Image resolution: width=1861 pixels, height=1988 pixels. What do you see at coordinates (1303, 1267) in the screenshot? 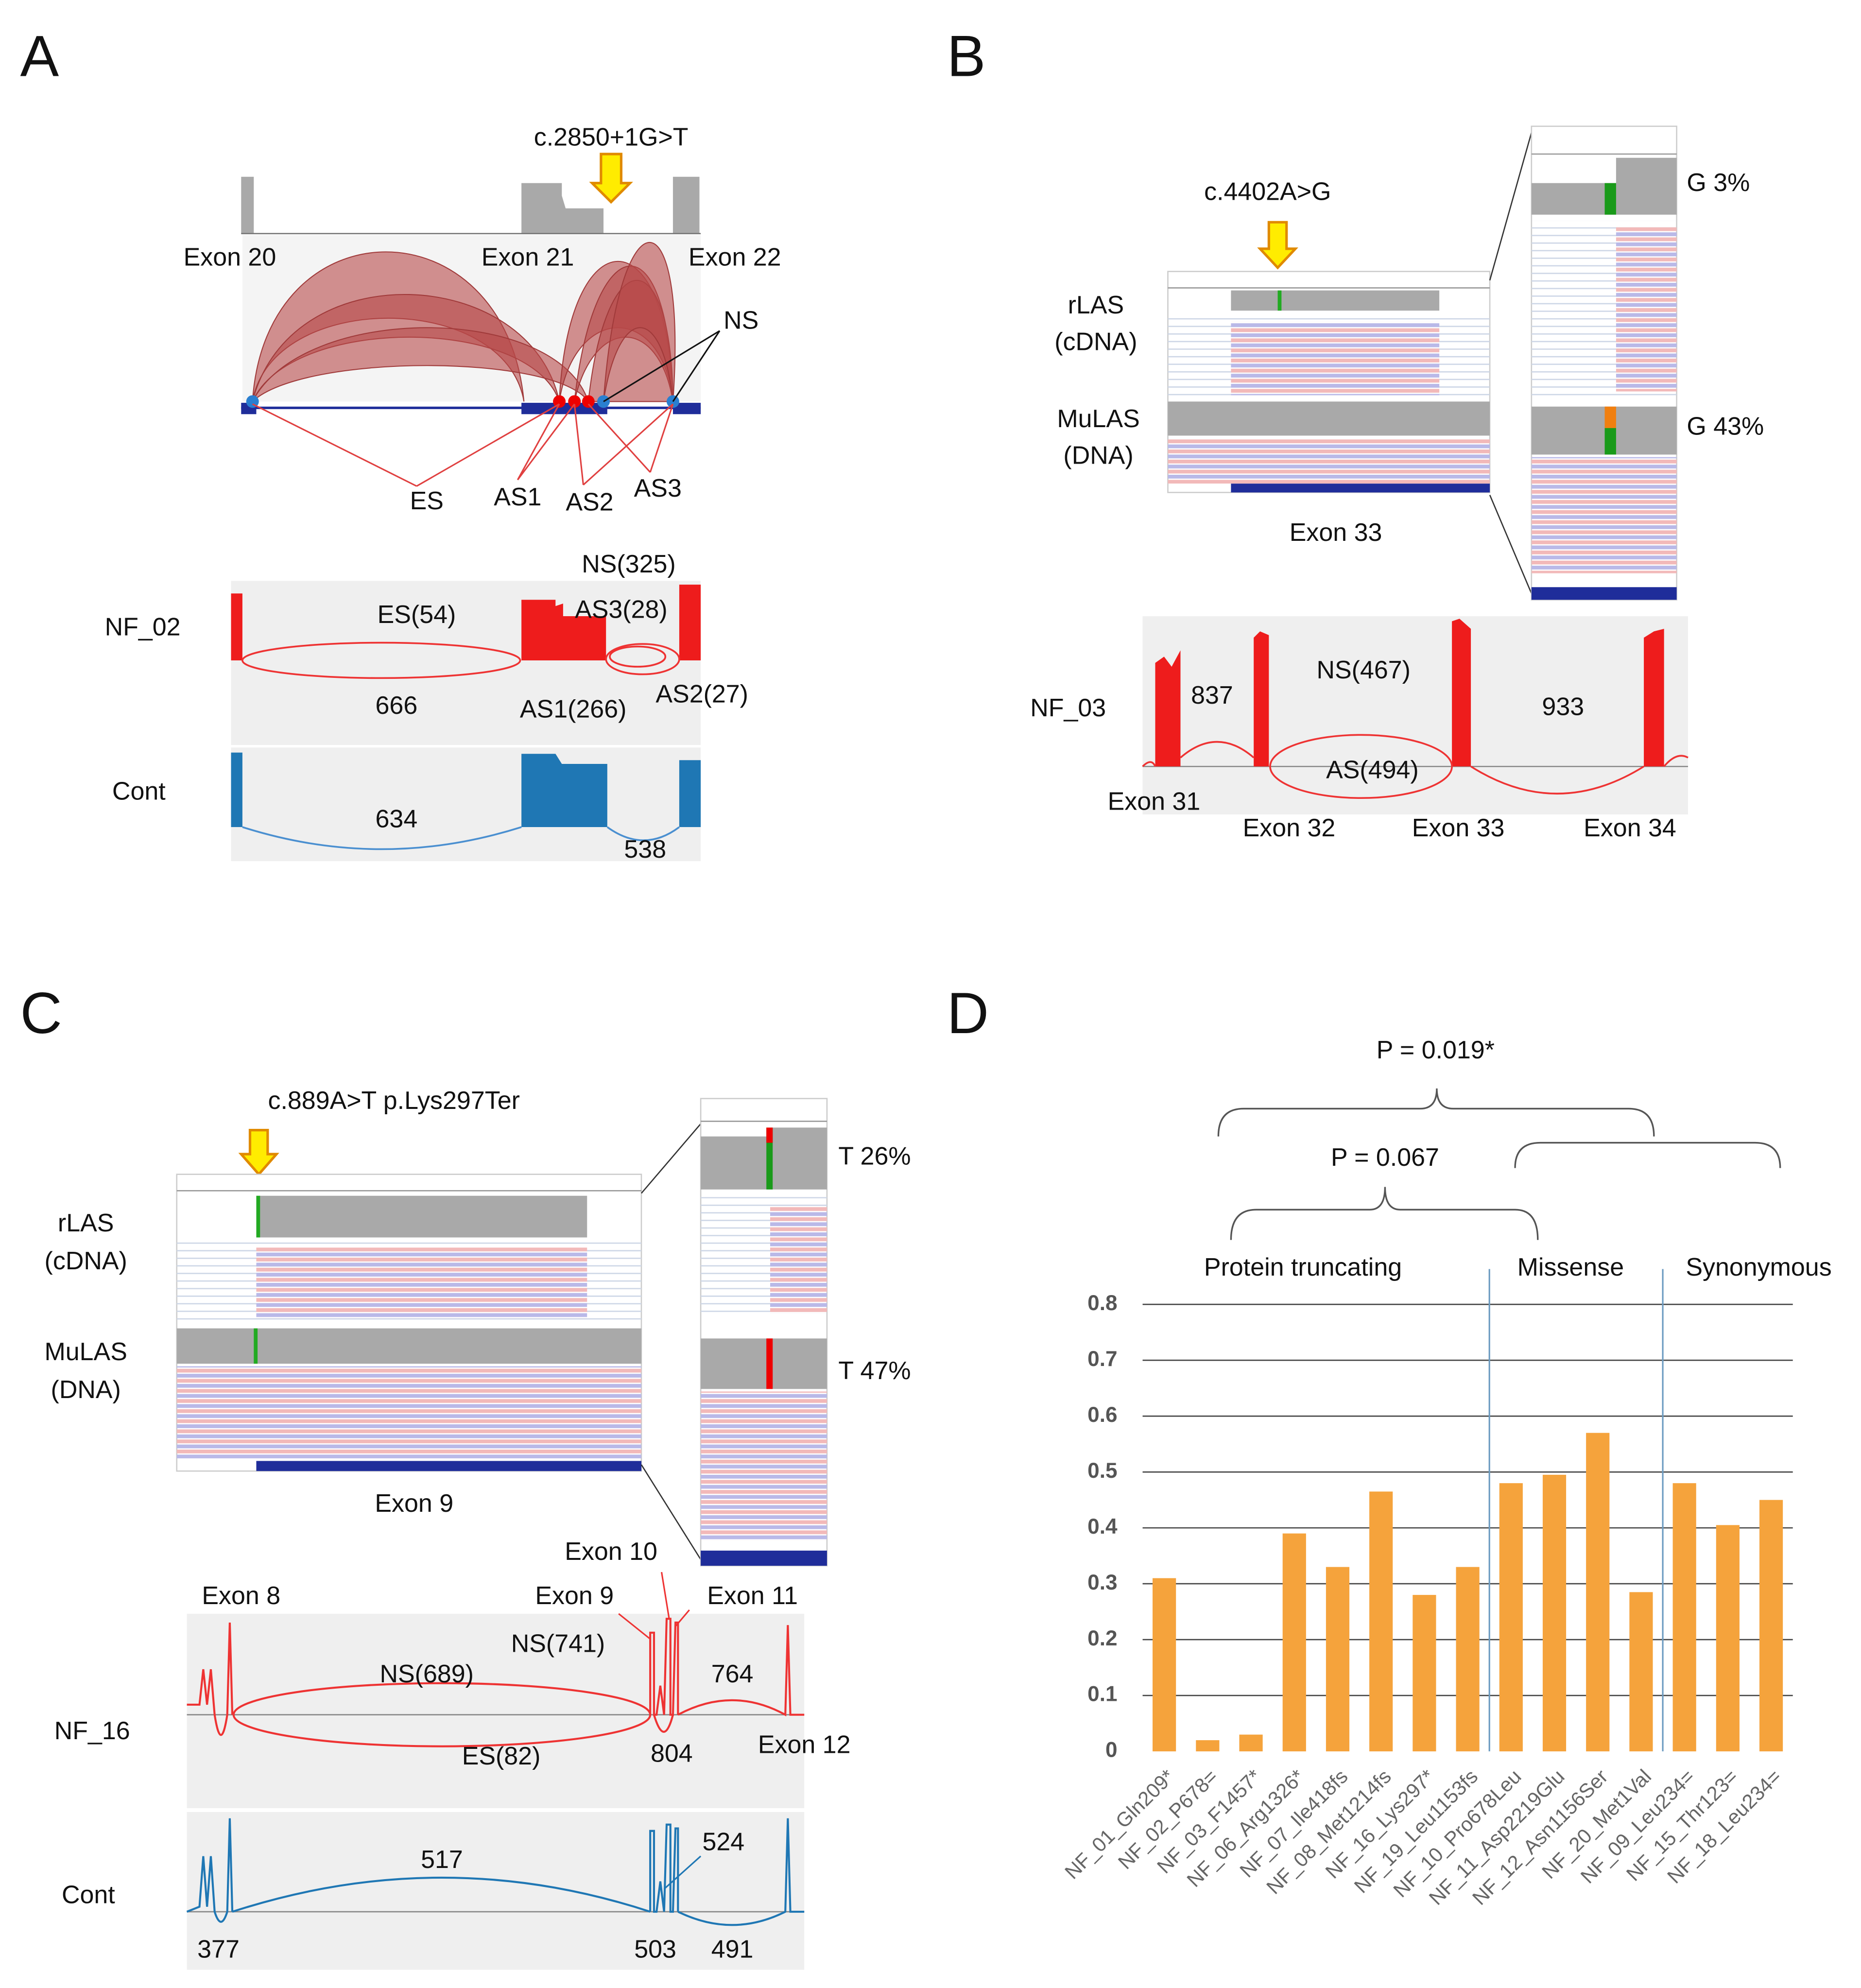
I see `group-label: Protein truncating` at bounding box center [1303, 1267].